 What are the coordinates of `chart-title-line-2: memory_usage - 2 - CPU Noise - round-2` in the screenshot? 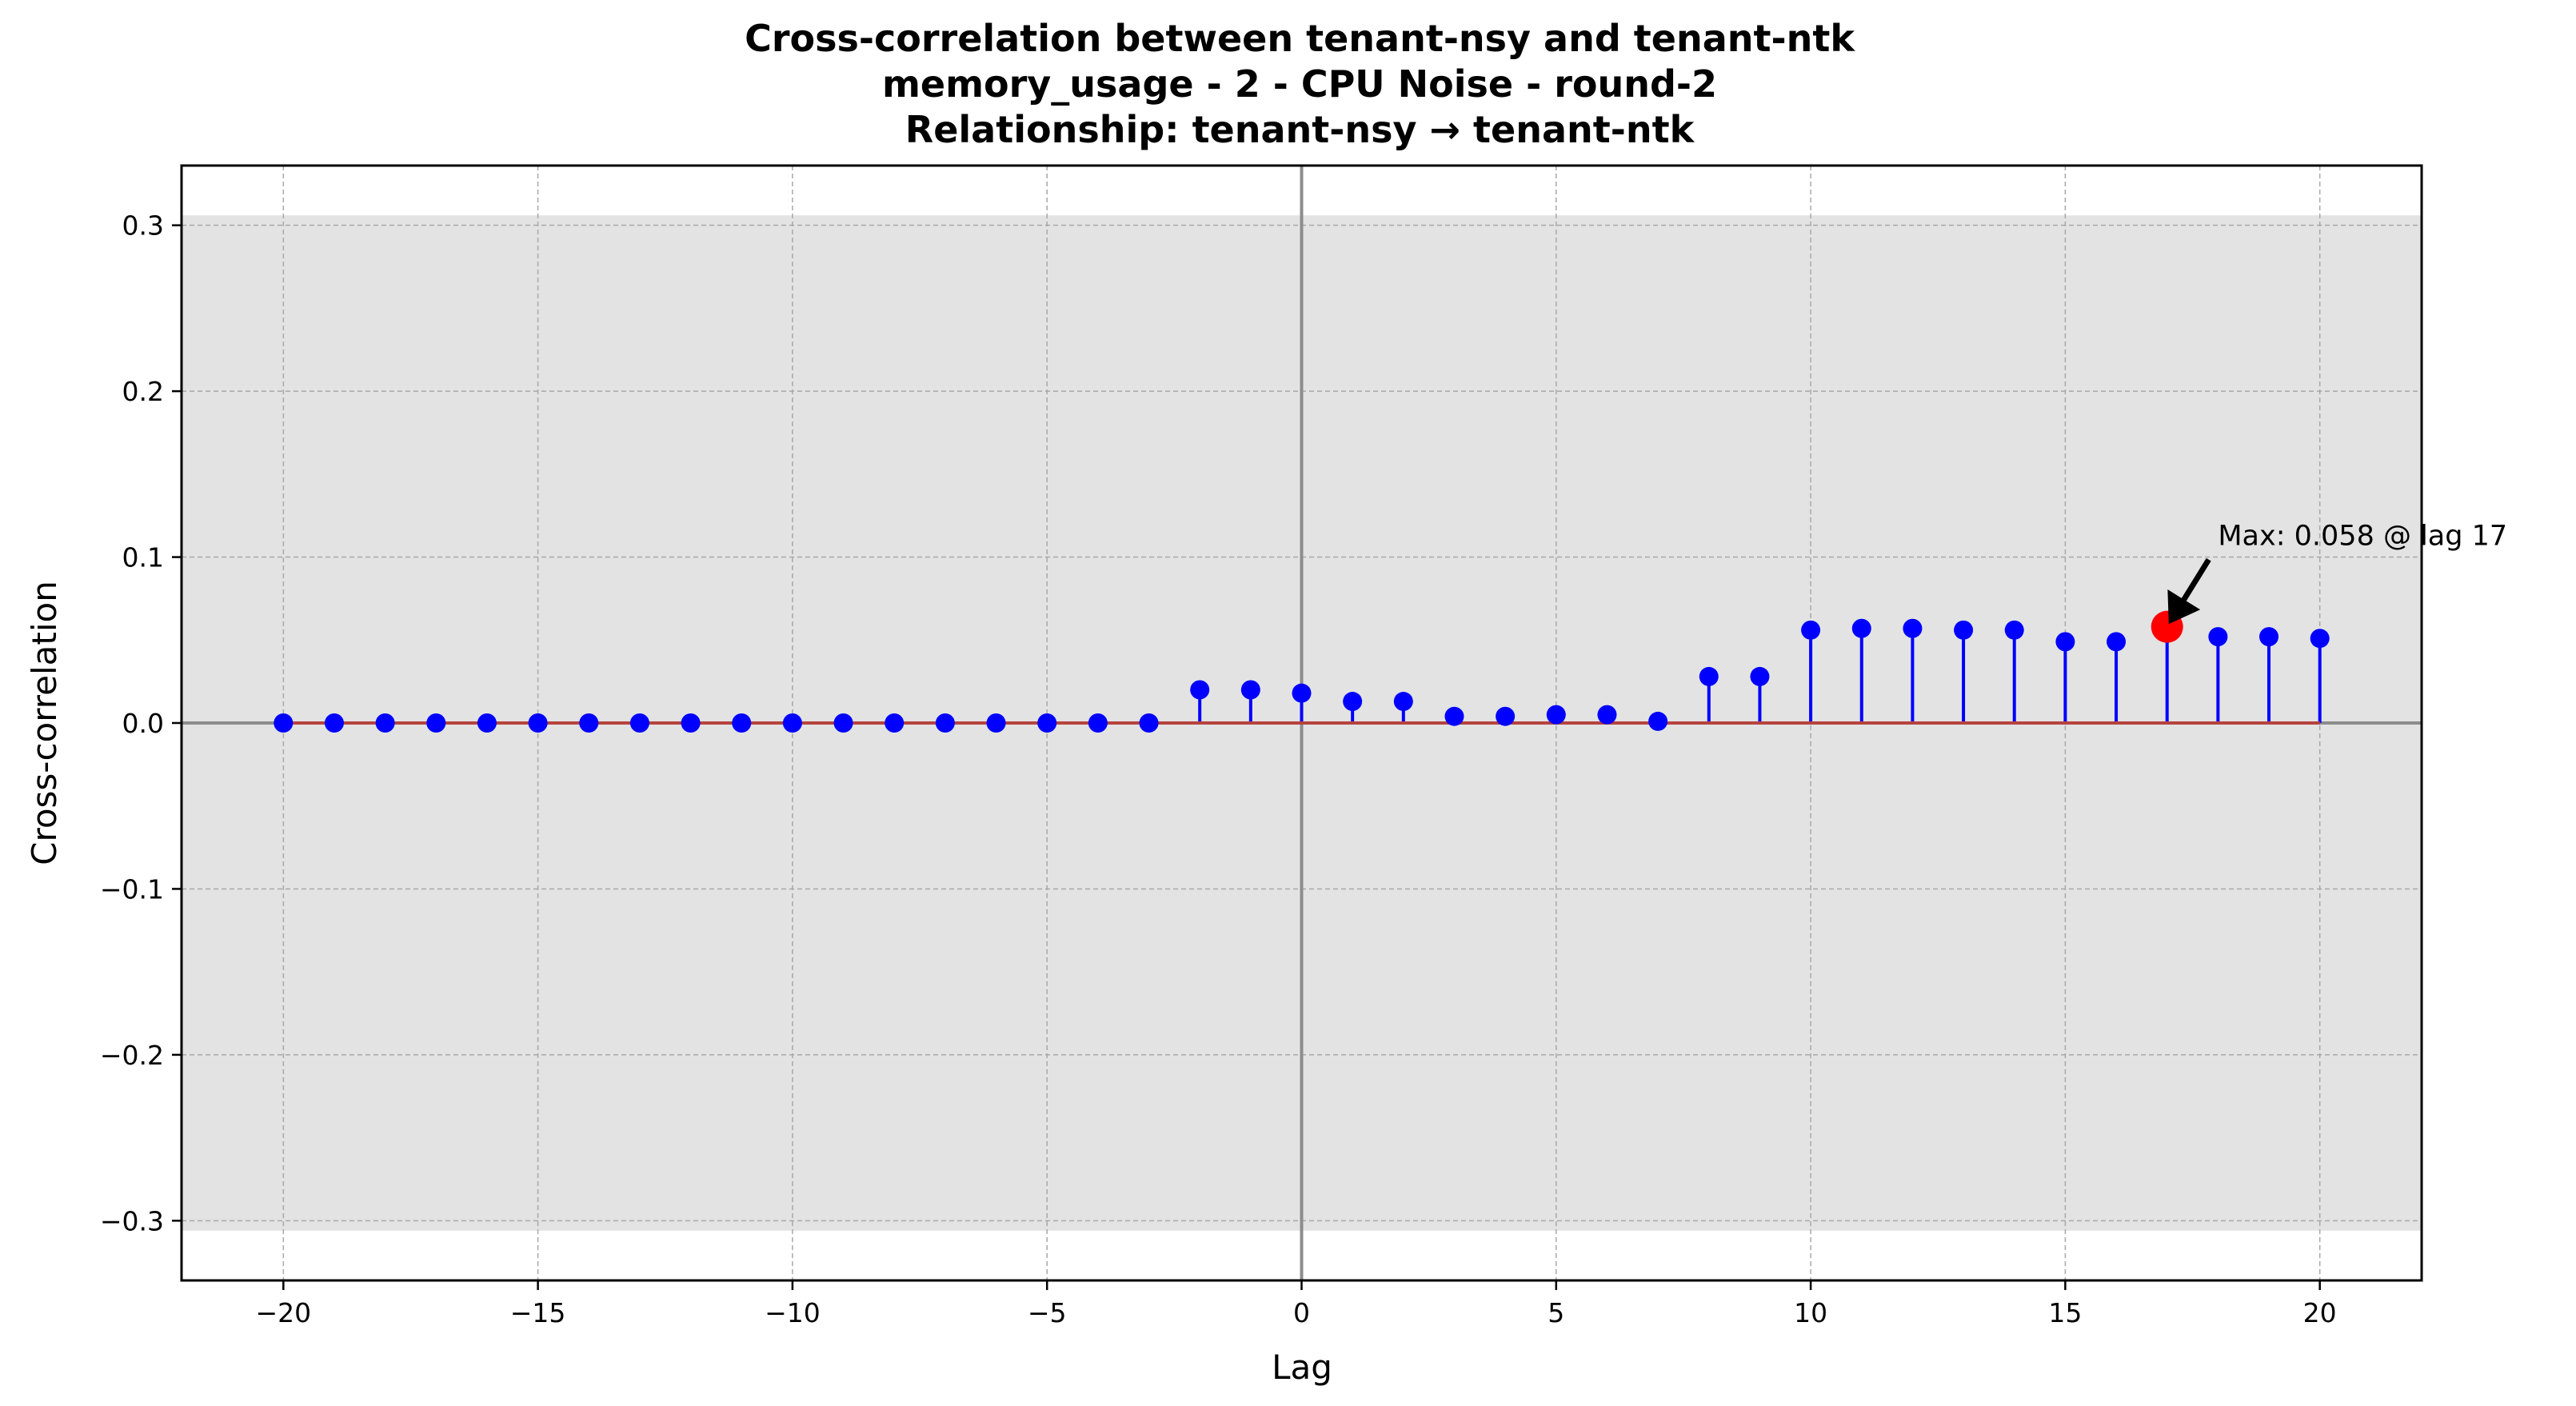 It's located at (1300, 84).